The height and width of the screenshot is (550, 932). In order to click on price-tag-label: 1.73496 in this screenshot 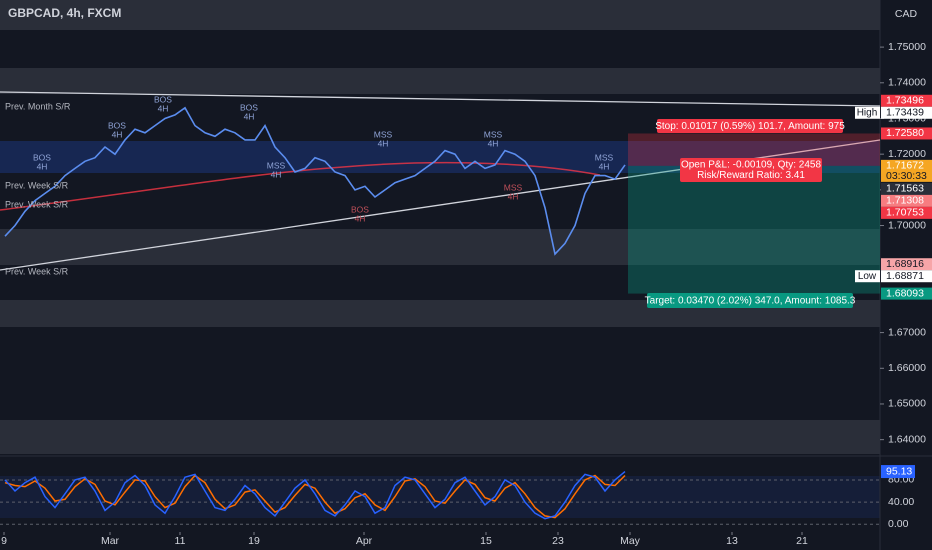, I will do `click(905, 101)`.